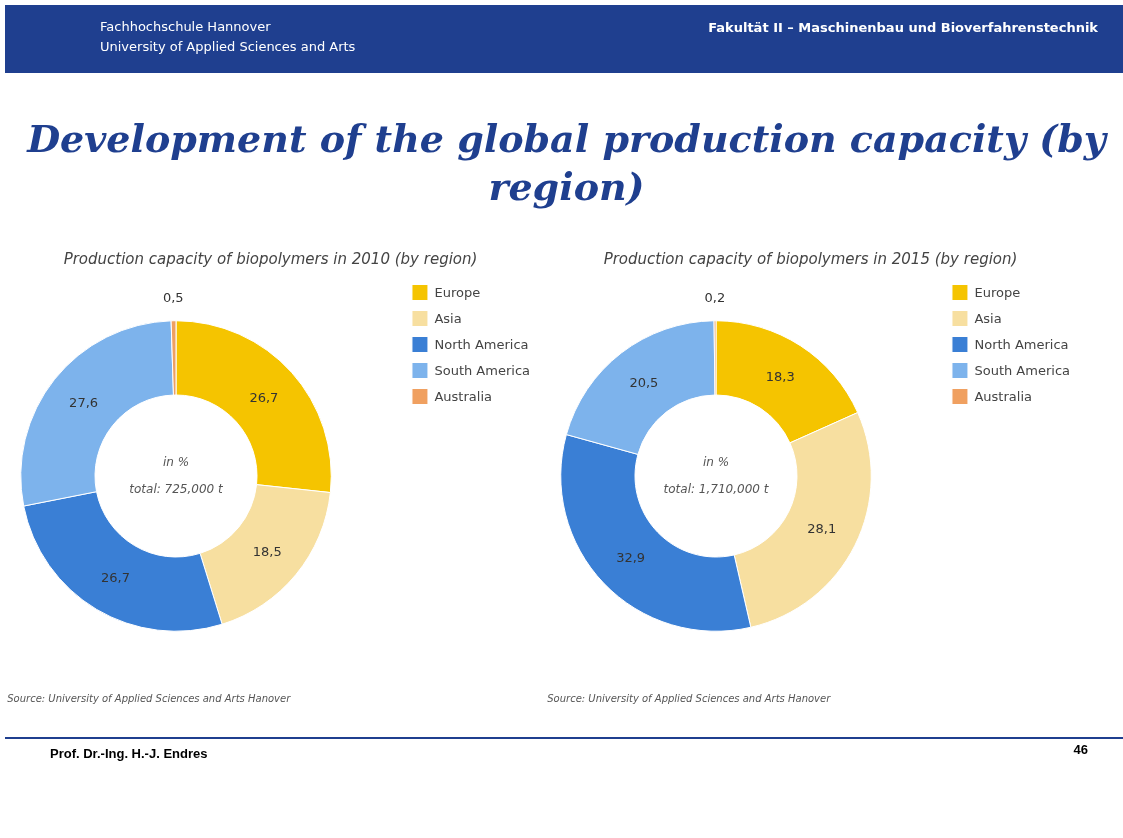 The height and width of the screenshot is (838, 1123). What do you see at coordinates (644, 382) in the screenshot?
I see `data-label: 20,5` at bounding box center [644, 382].